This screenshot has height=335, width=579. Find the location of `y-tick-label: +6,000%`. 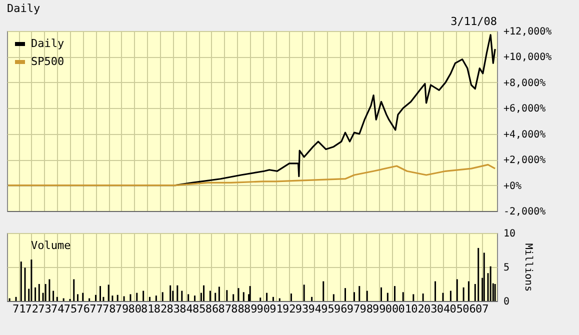

y-tick-label: +6,000% is located at coordinates (525, 109).